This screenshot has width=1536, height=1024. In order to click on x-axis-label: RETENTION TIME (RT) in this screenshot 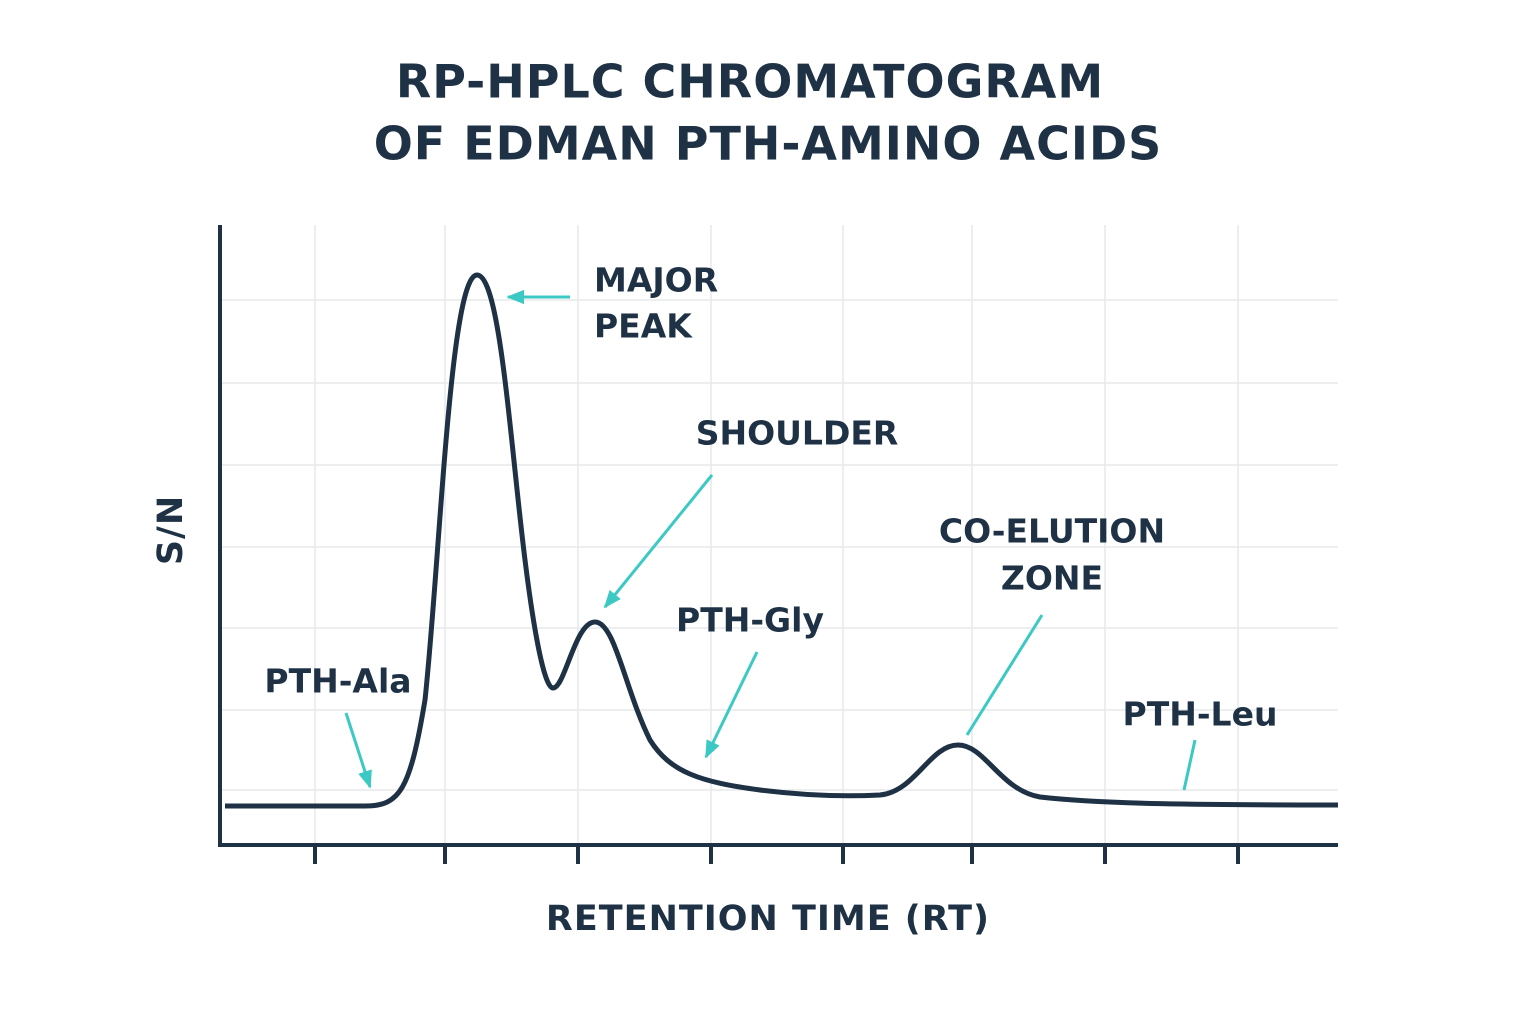, I will do `click(768, 919)`.